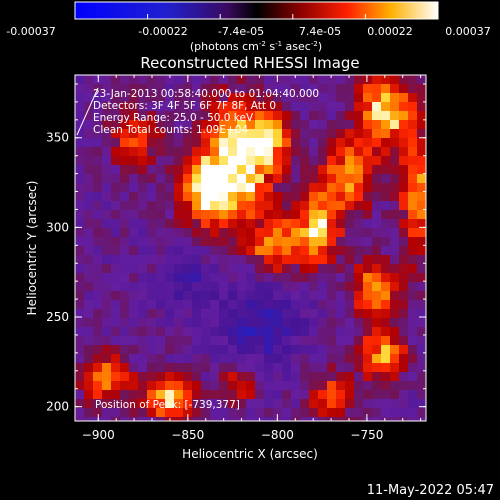 This screenshot has width=500, height=500. I want to click on annotation-peak-position: Position of Peak: [-739,377], so click(167, 405).